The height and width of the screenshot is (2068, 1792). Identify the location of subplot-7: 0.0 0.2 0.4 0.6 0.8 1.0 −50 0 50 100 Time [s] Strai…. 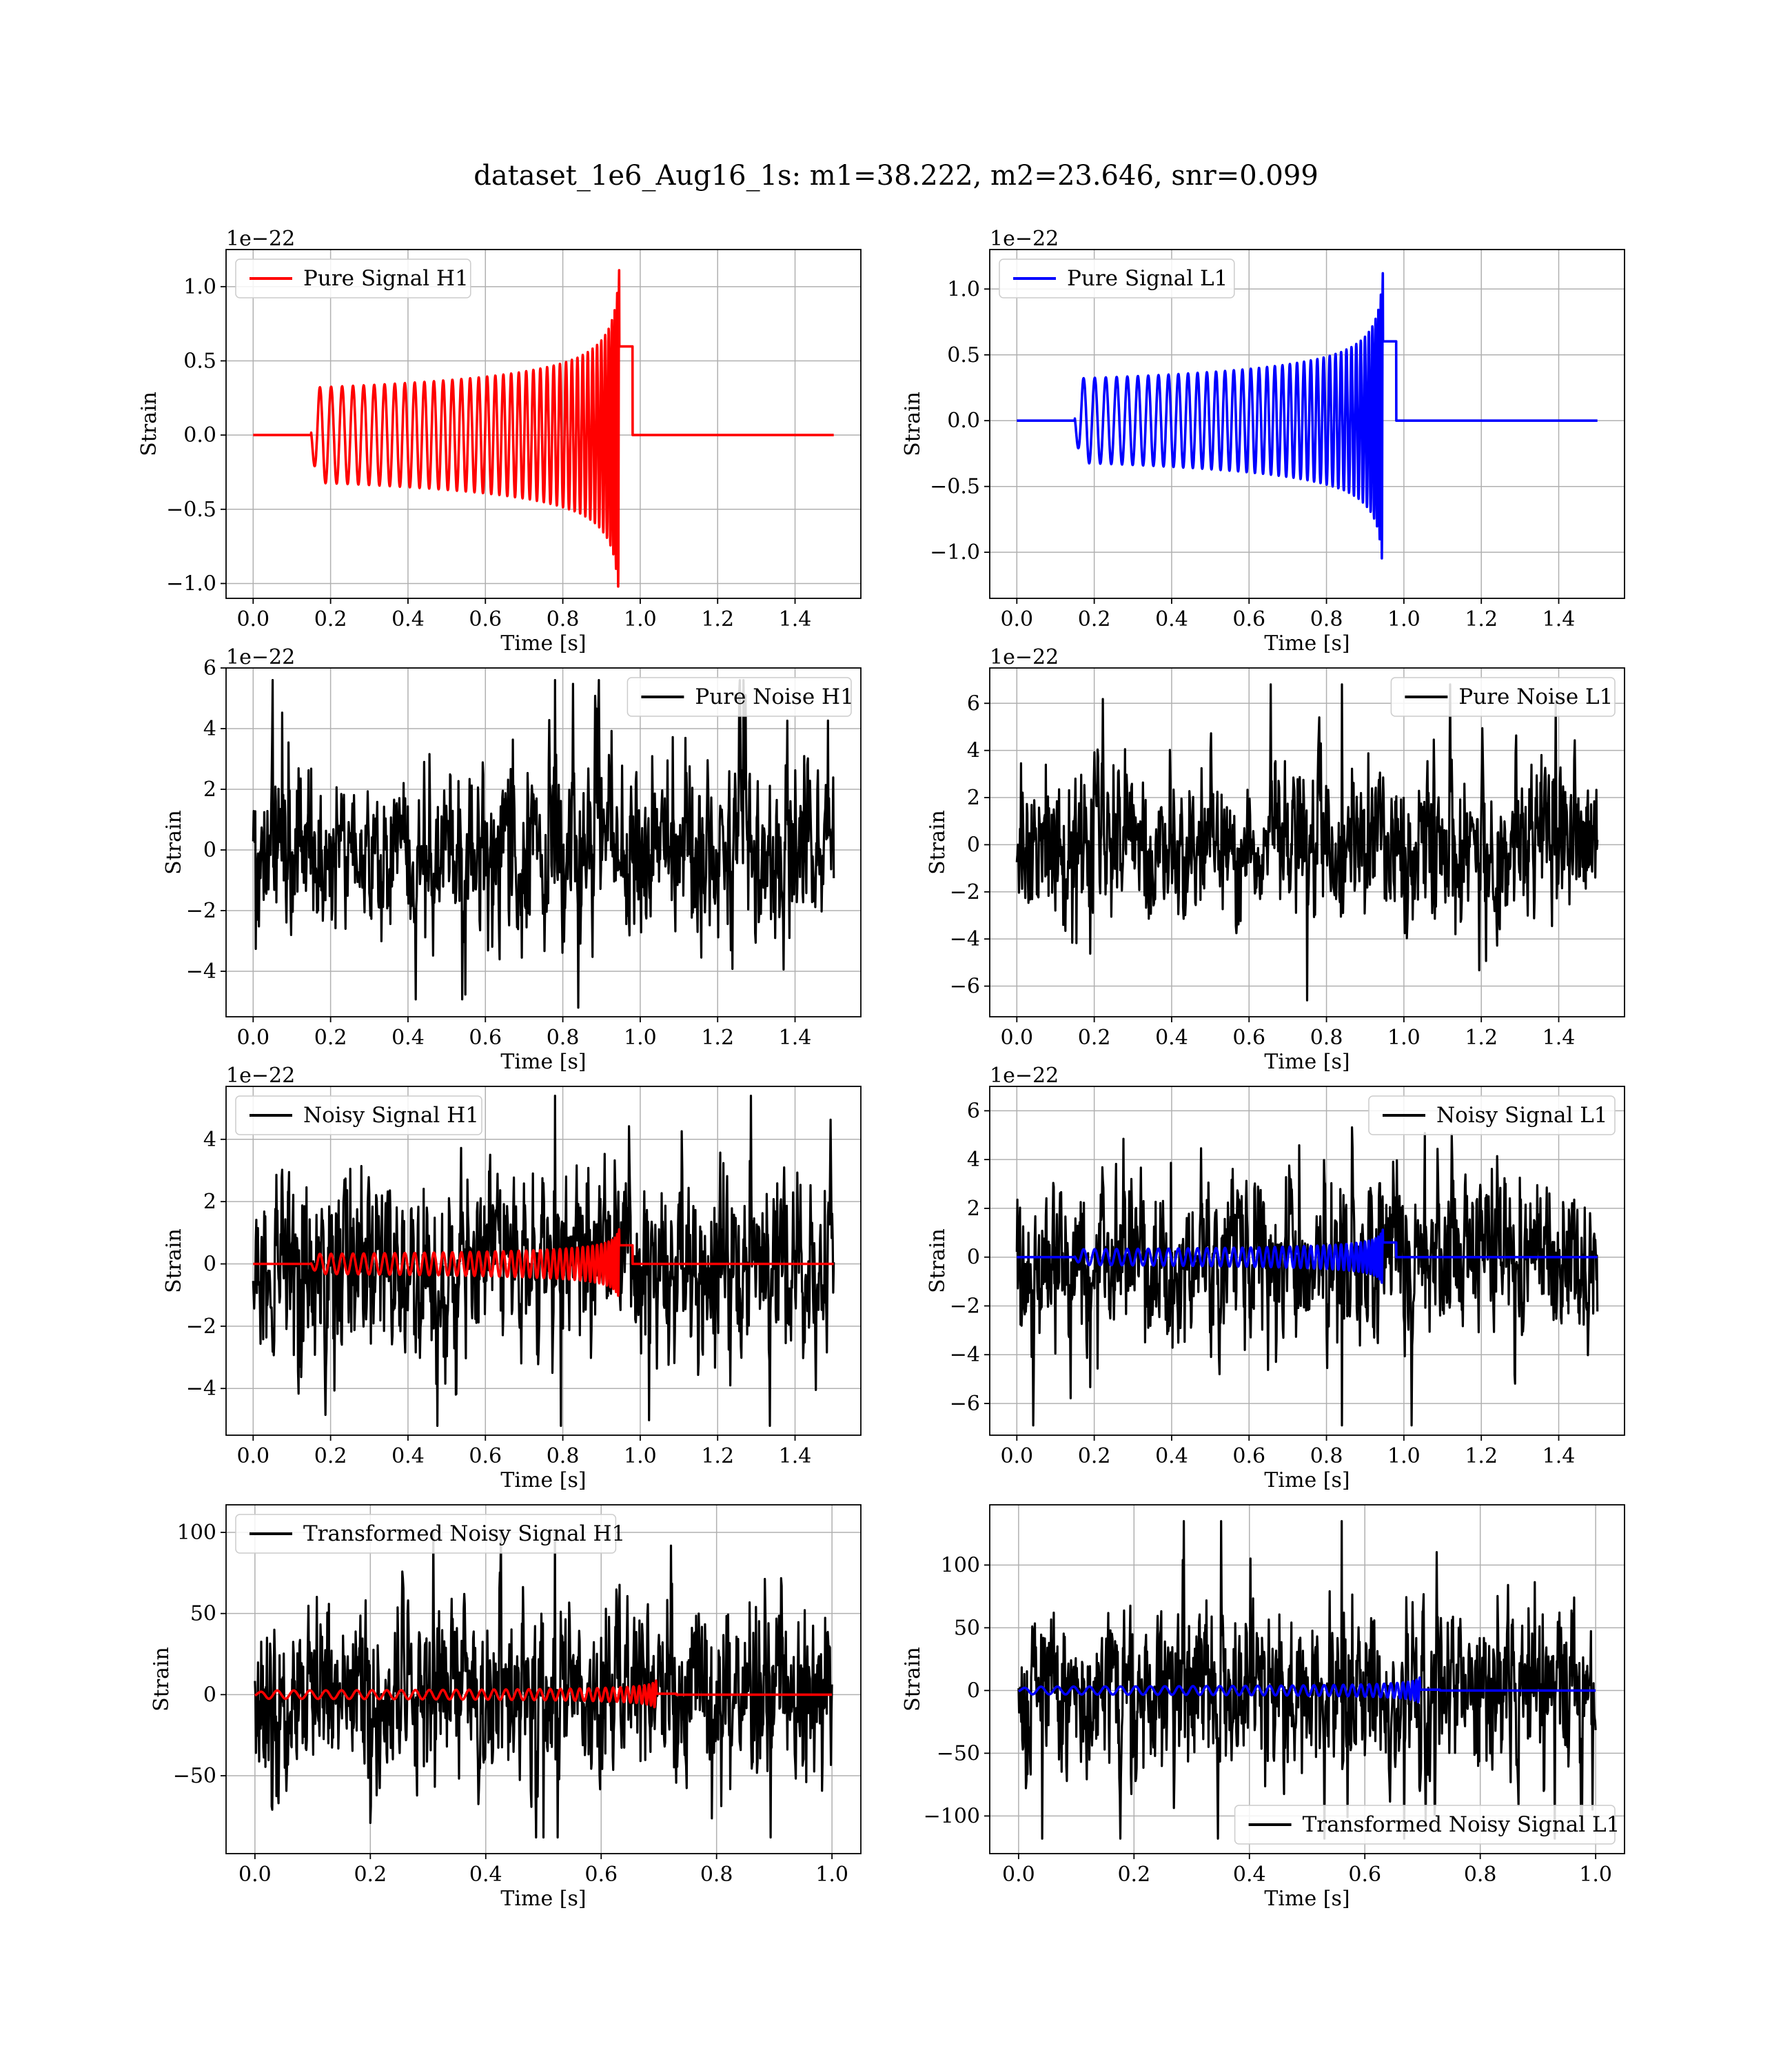
(506, 1707).